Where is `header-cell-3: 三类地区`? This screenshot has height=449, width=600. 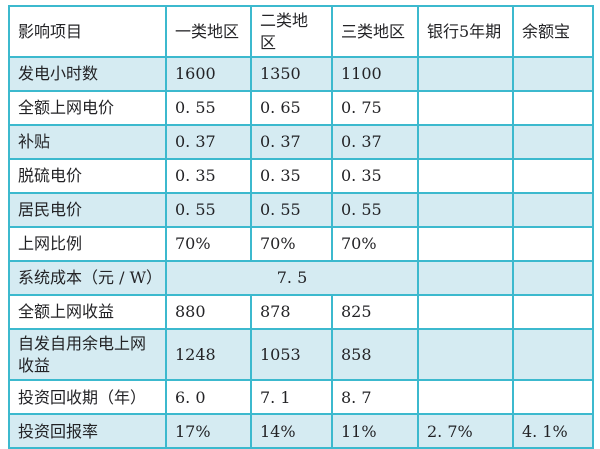
header-cell-3: 三类地区 is located at coordinates (375, 31).